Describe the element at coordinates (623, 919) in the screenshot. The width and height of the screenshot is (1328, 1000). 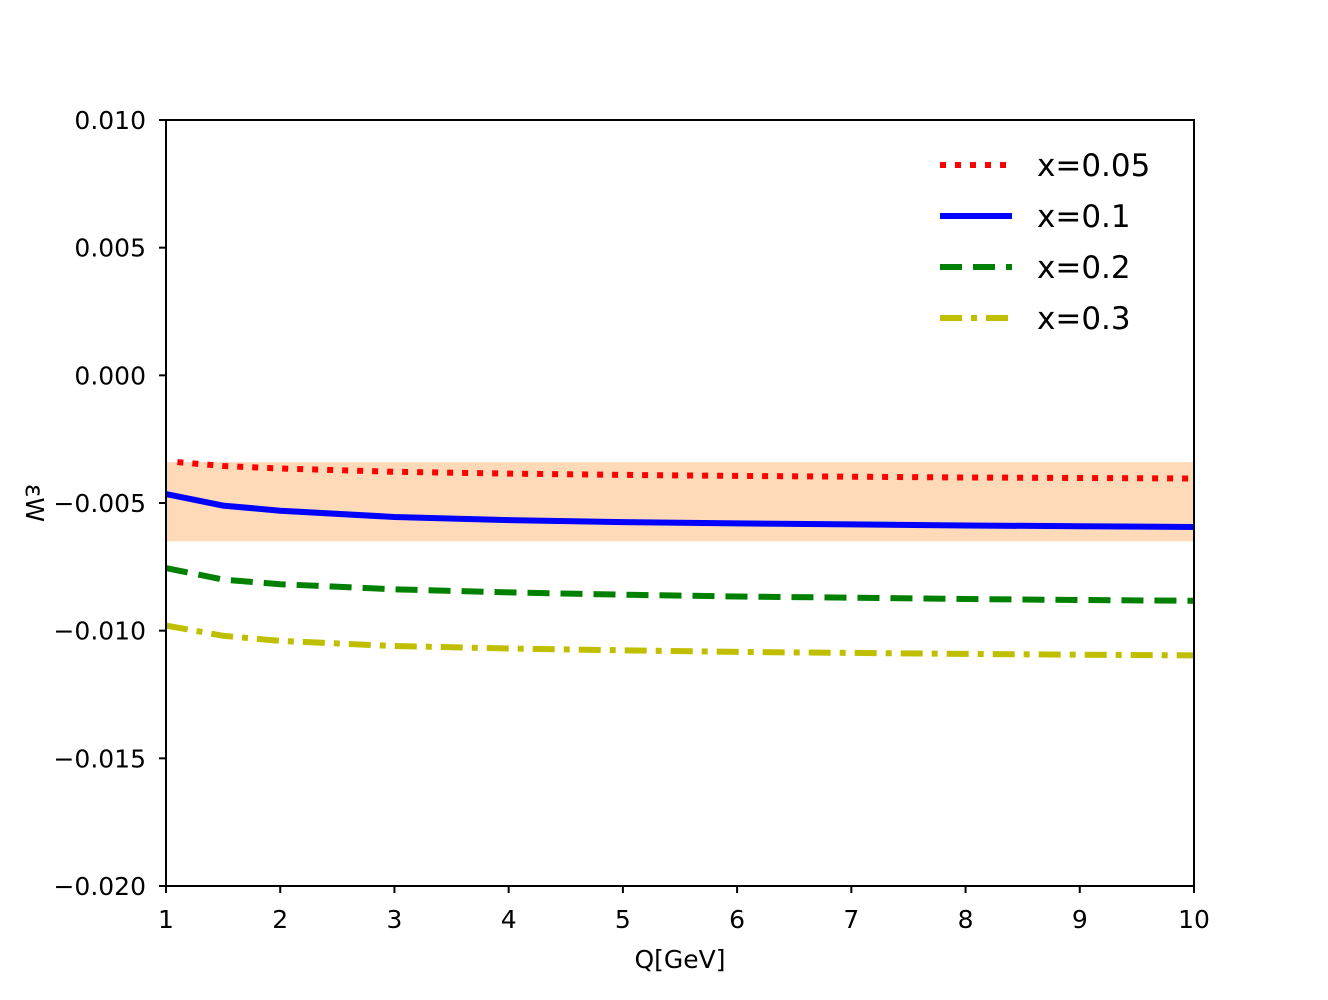
I see `x-tick-label: 5` at that location.